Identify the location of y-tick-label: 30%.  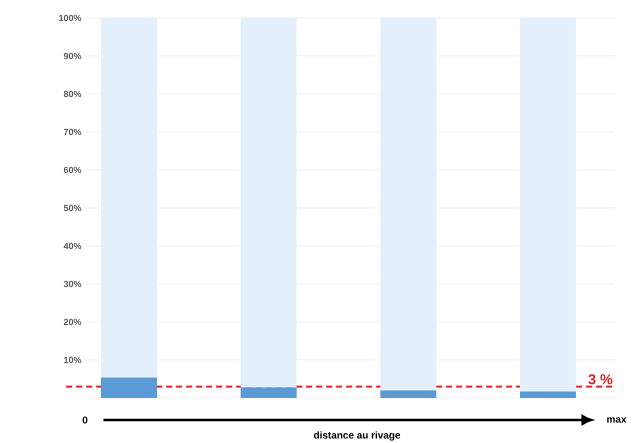
(73, 284).